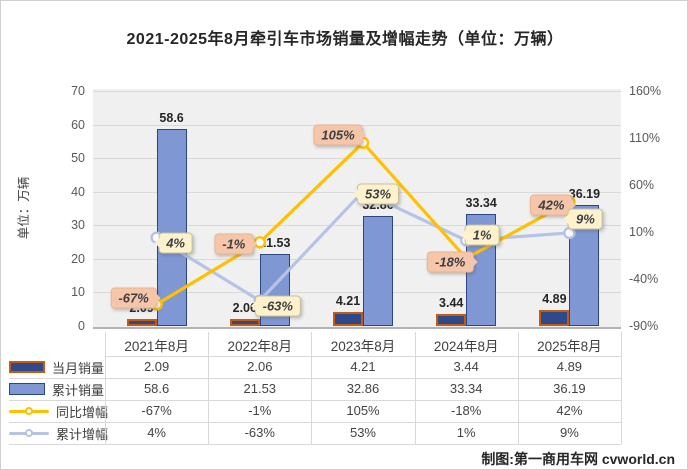 The image size is (688, 470). I want to click on left-axis-tick: 40, so click(78, 191).